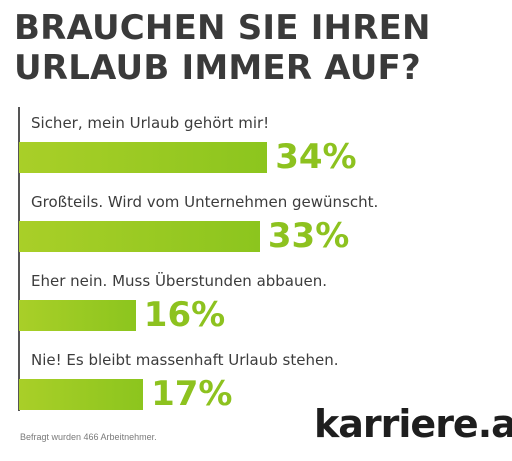 This screenshot has height=461, width=512. What do you see at coordinates (19, 259) in the screenshot?
I see `y-axis-line` at bounding box center [19, 259].